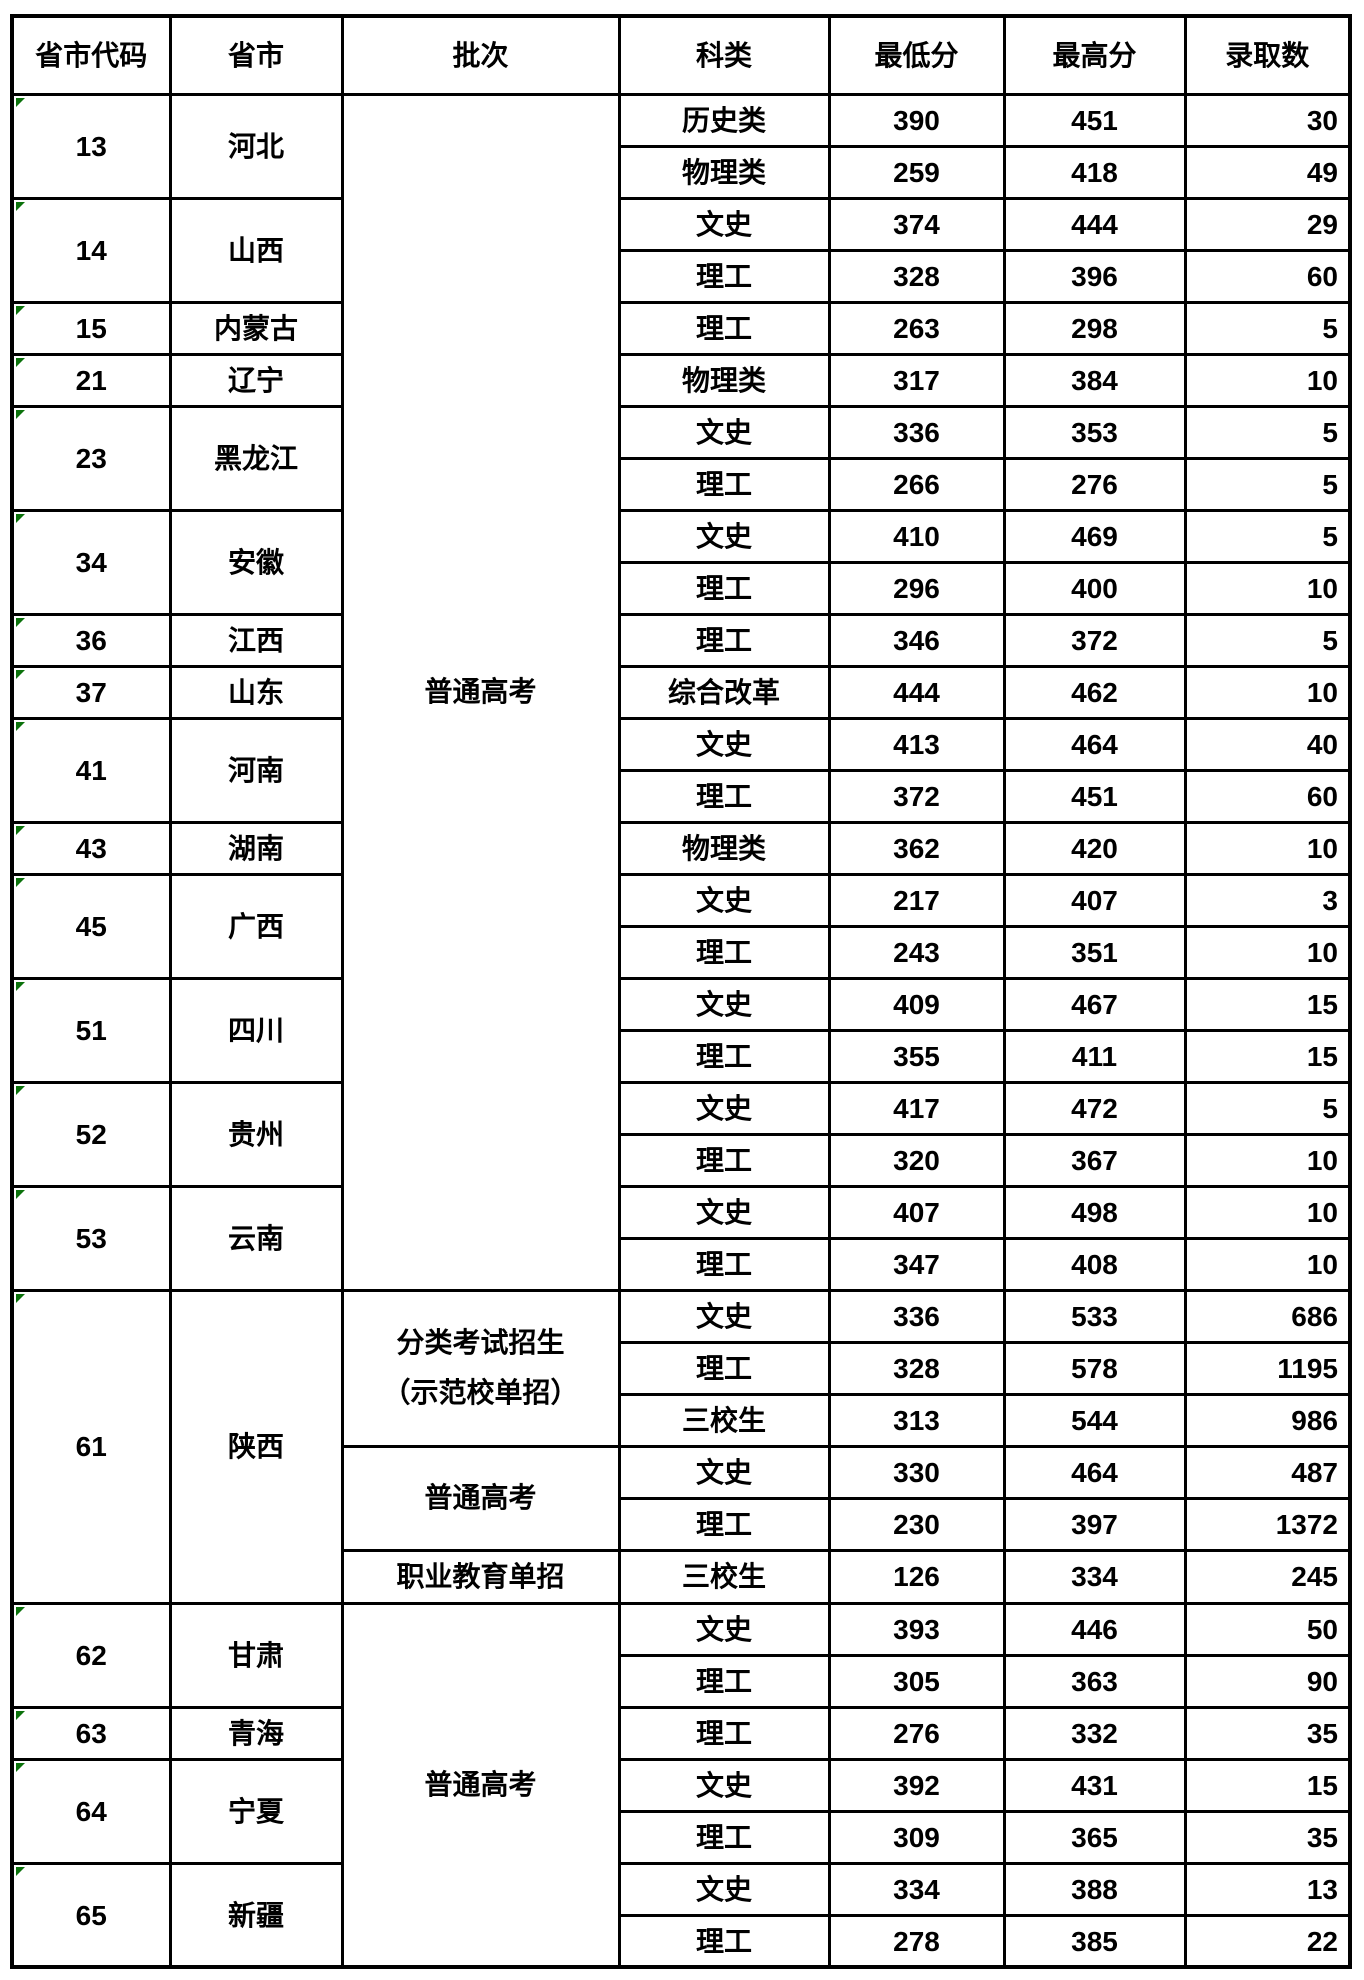 Image resolution: width=1364 pixels, height=1980 pixels. Describe the element at coordinates (916, 55) in the screenshot. I see `header-min-score: 最低分` at that location.